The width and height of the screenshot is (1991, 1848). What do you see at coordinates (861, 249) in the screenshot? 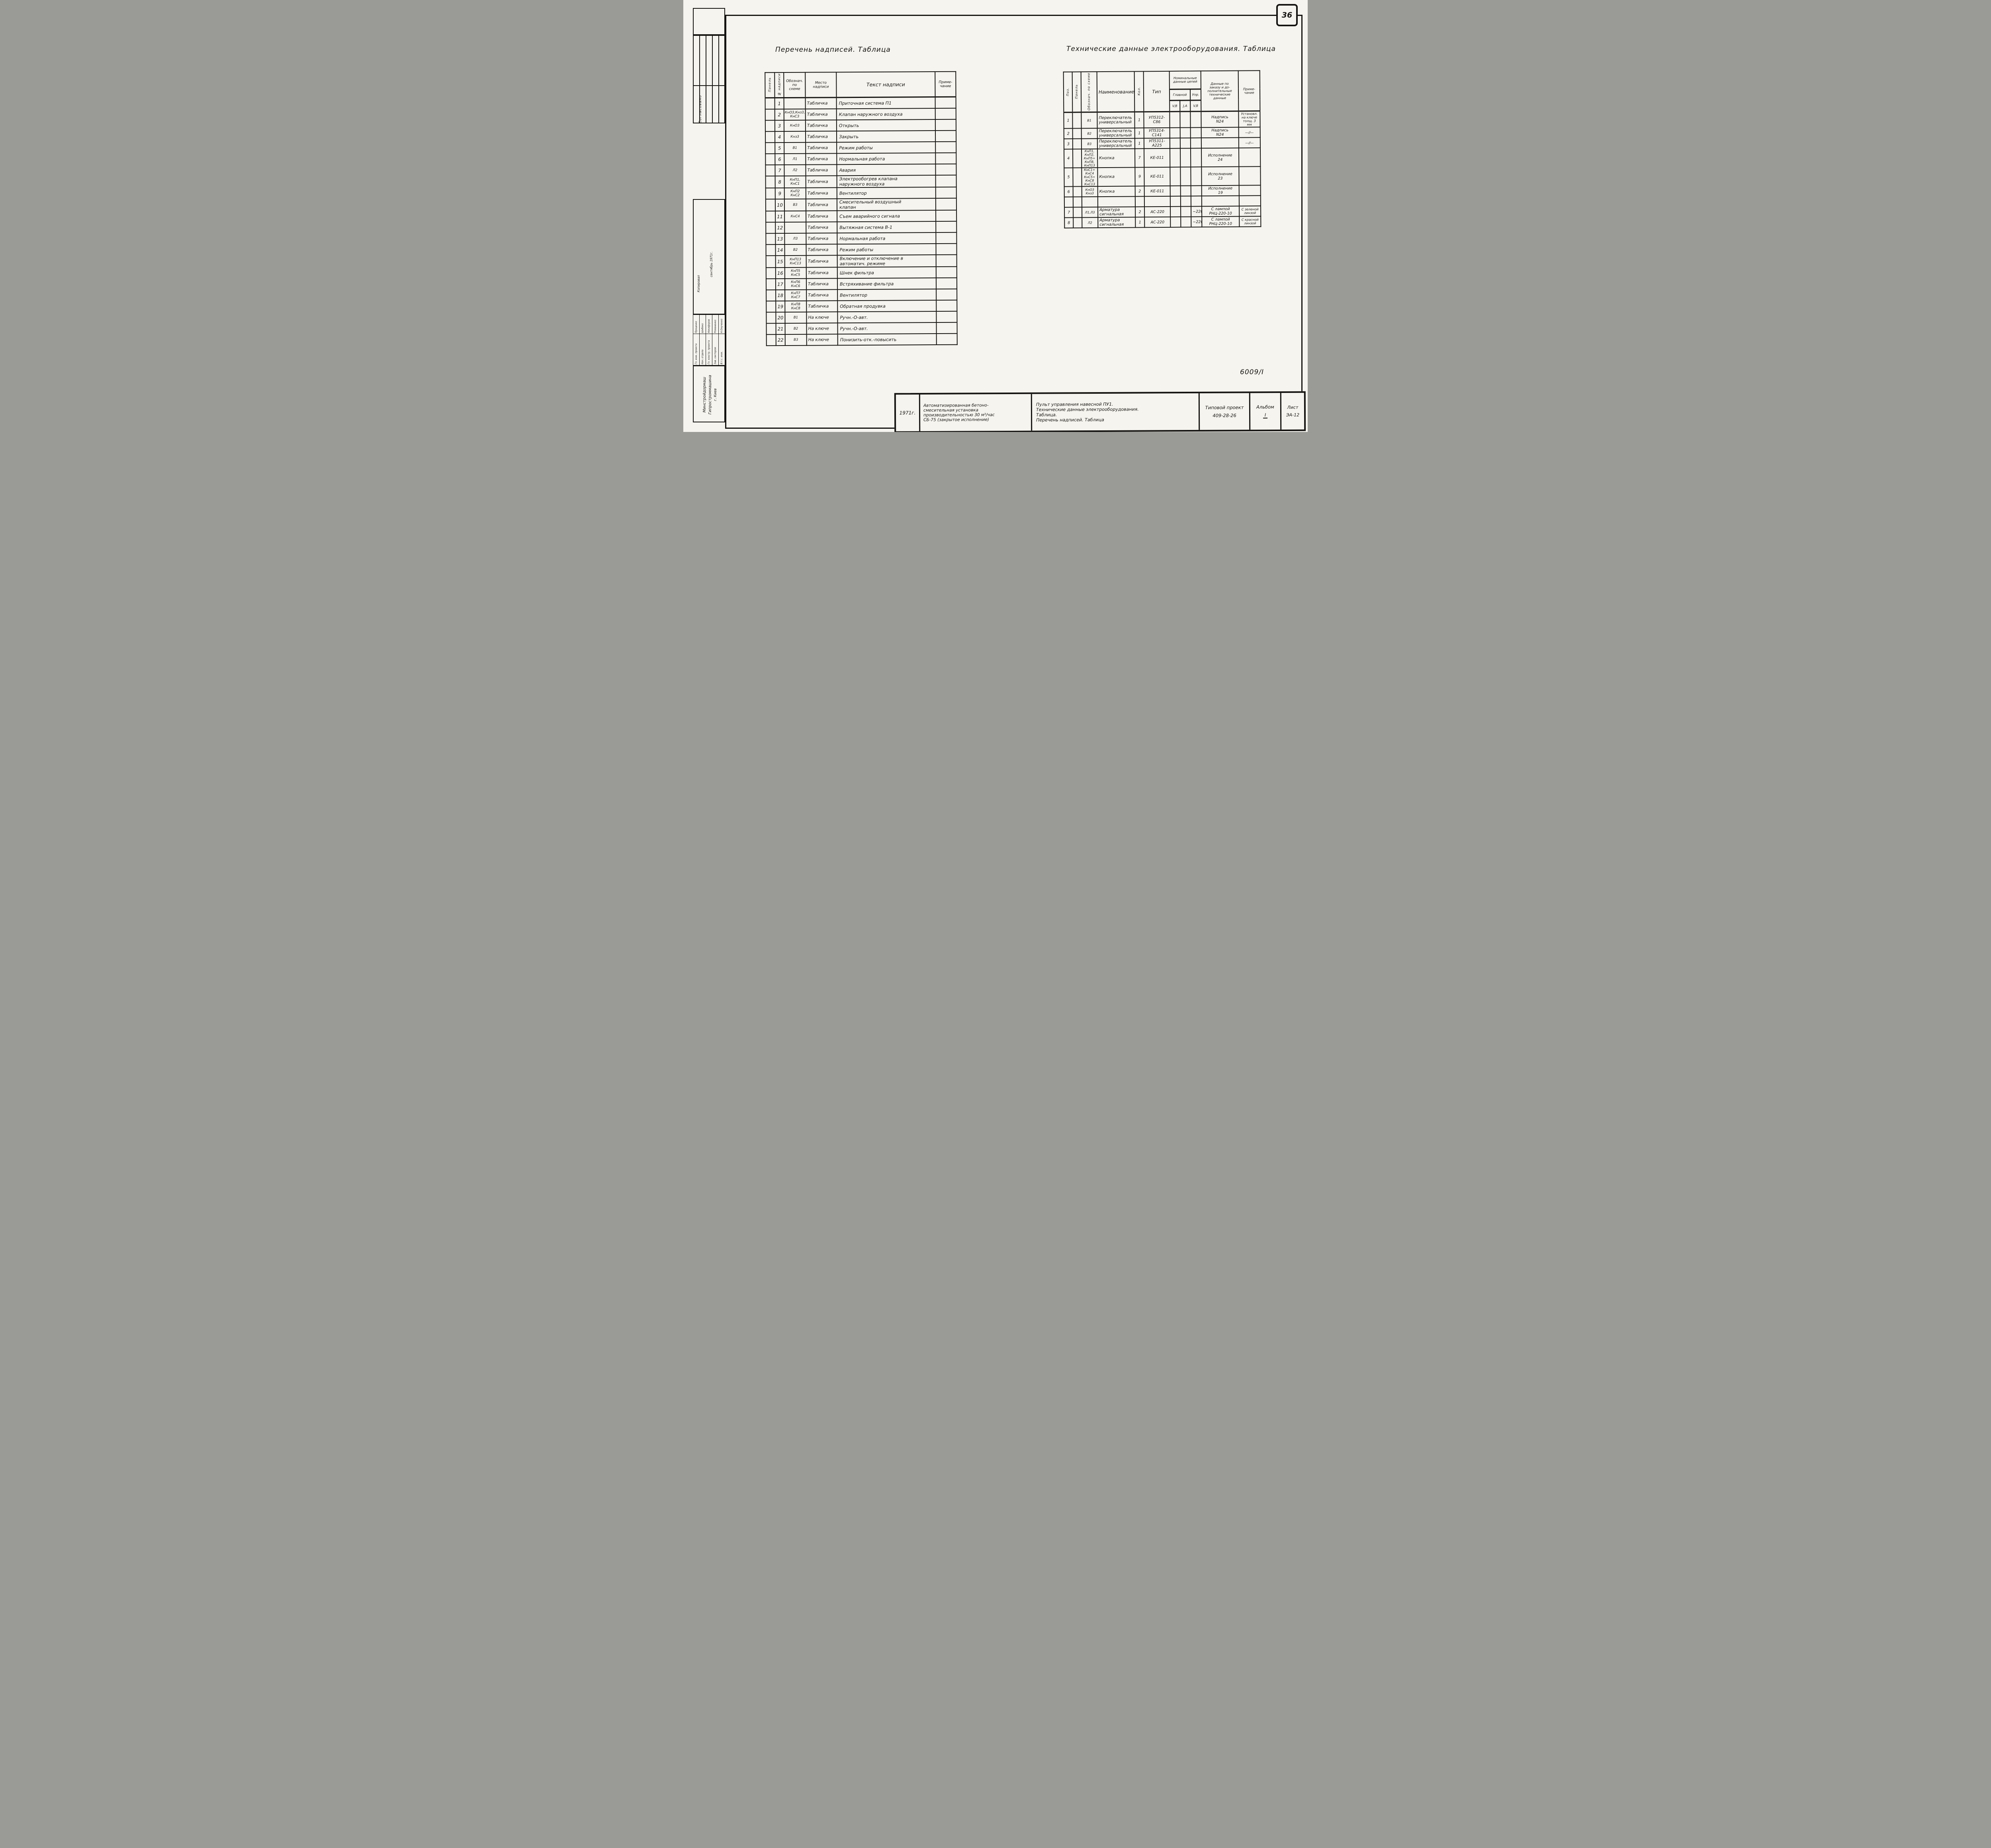
I see `table-row: 14 В2 Табличка Режим работы` at bounding box center [861, 249].